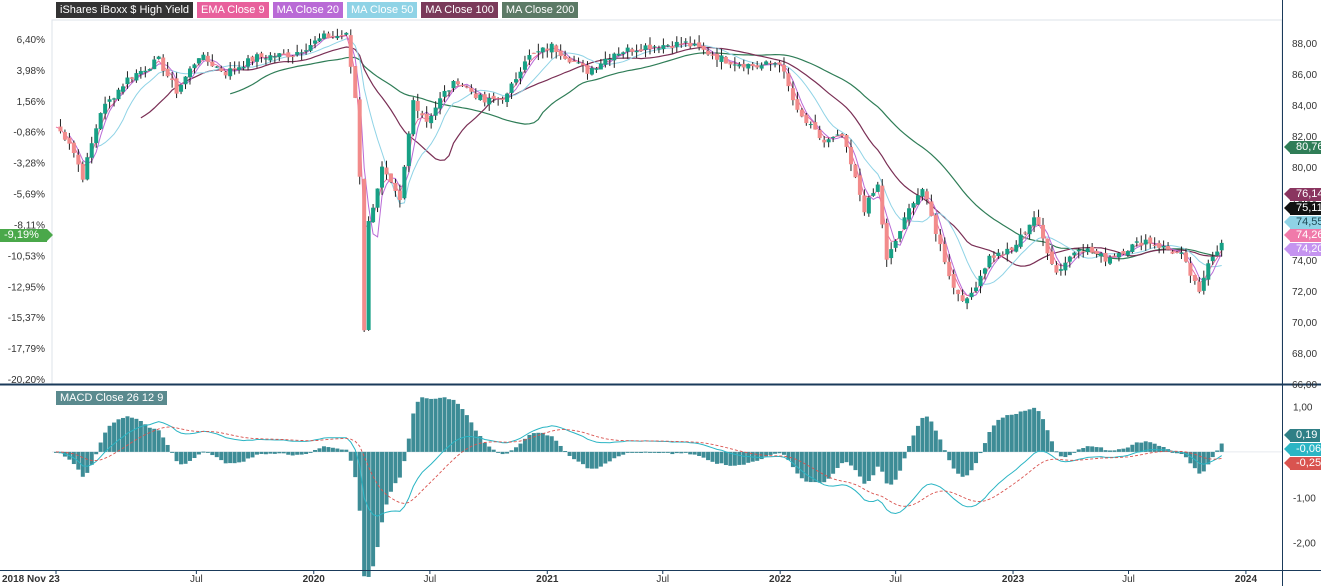 The width and height of the screenshot is (1321, 586). What do you see at coordinates (31, 71) in the screenshot?
I see `y-left-tick: 3,98%` at bounding box center [31, 71].